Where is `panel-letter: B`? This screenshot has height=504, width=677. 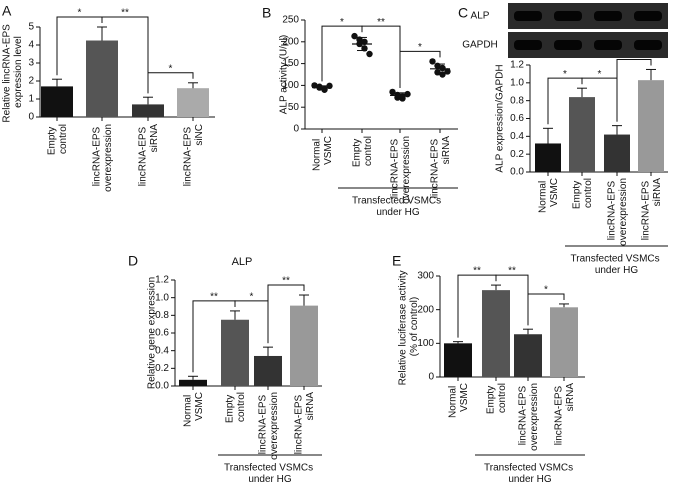 panel-letter: B is located at coordinates (266, 13).